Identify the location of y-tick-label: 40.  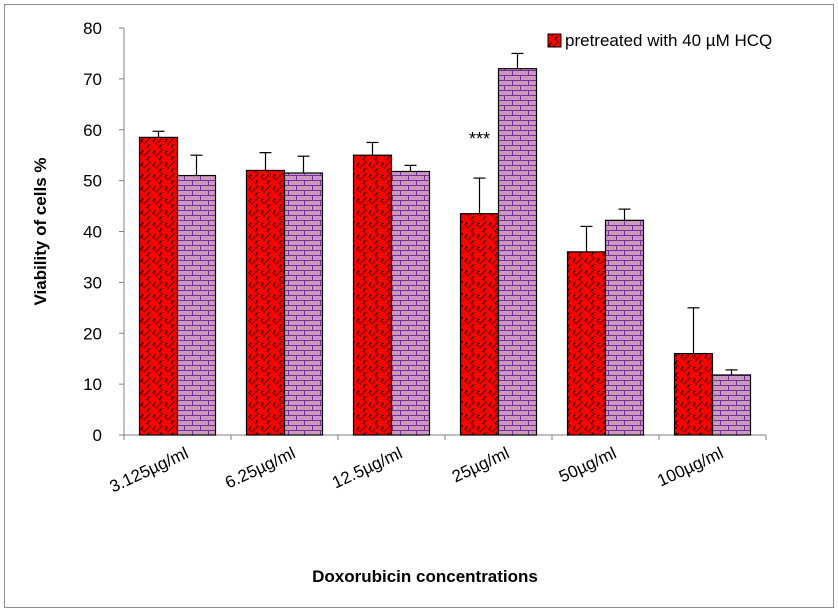
(92, 232).